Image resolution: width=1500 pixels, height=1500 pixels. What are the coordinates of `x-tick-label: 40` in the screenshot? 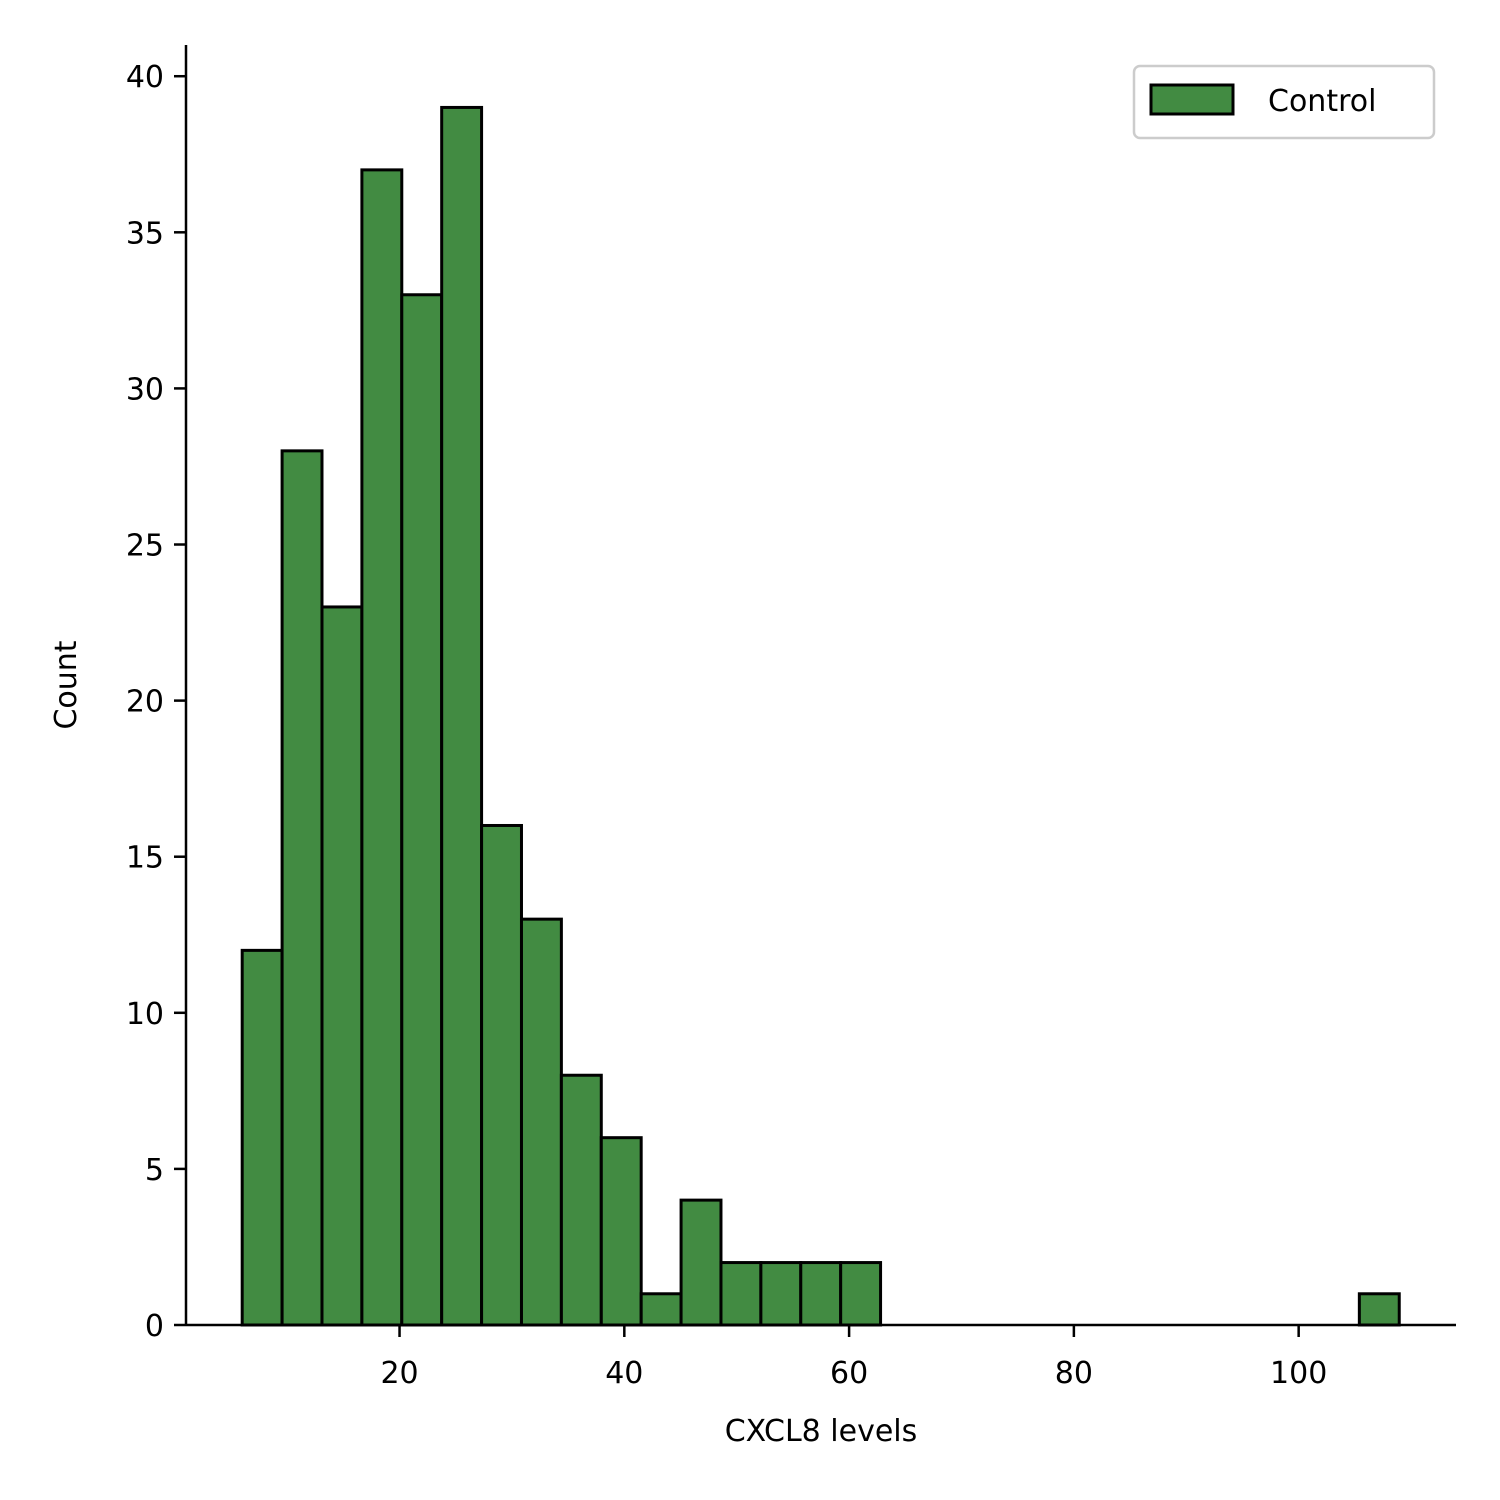 It's located at (624, 1373).